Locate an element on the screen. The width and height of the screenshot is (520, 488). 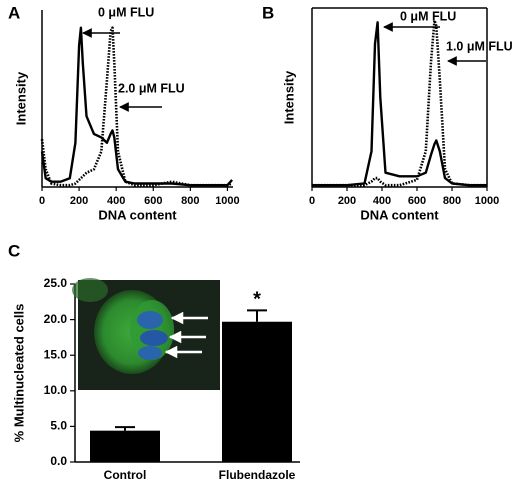
x-tick-label: Flubendazole is located at coordinates (257, 475).